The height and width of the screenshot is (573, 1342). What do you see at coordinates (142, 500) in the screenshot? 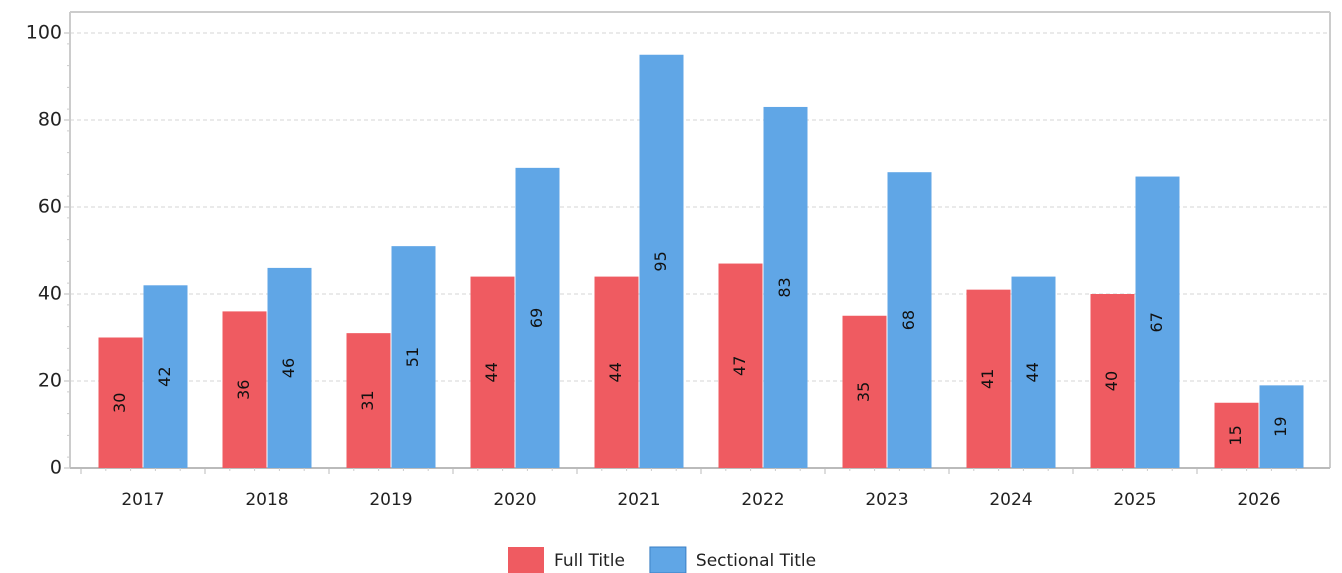
I see `x-tick-label: 2017` at bounding box center [142, 500].